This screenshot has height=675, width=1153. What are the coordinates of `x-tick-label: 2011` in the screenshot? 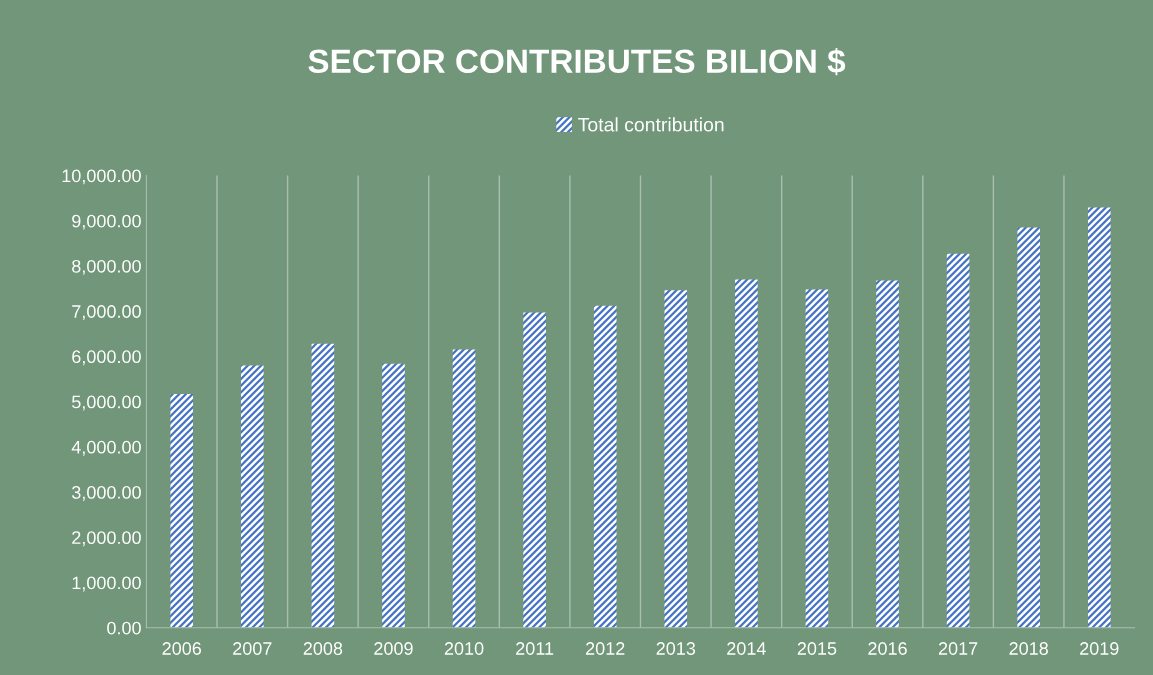 It's located at (535, 648).